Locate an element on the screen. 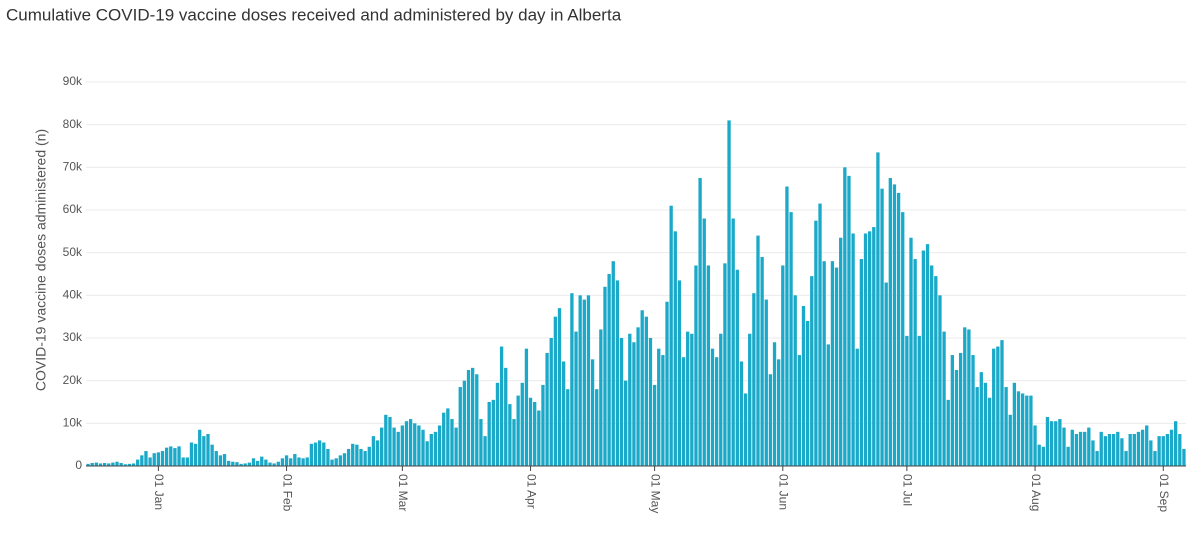 The height and width of the screenshot is (536, 1200). y-tick-label: 90k is located at coordinates (73, 81).